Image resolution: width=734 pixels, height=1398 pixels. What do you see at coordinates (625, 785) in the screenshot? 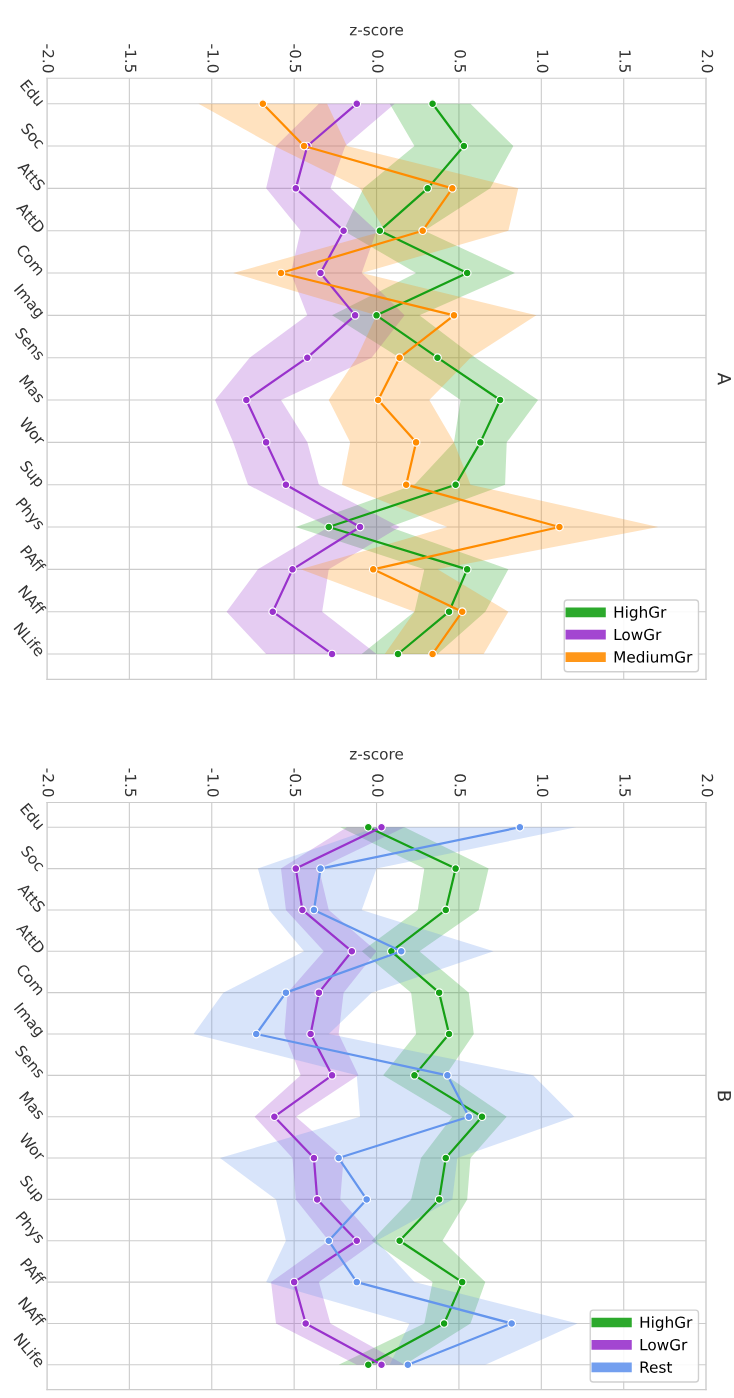
I see `x-tick-label: 1.5` at bounding box center [625, 785].